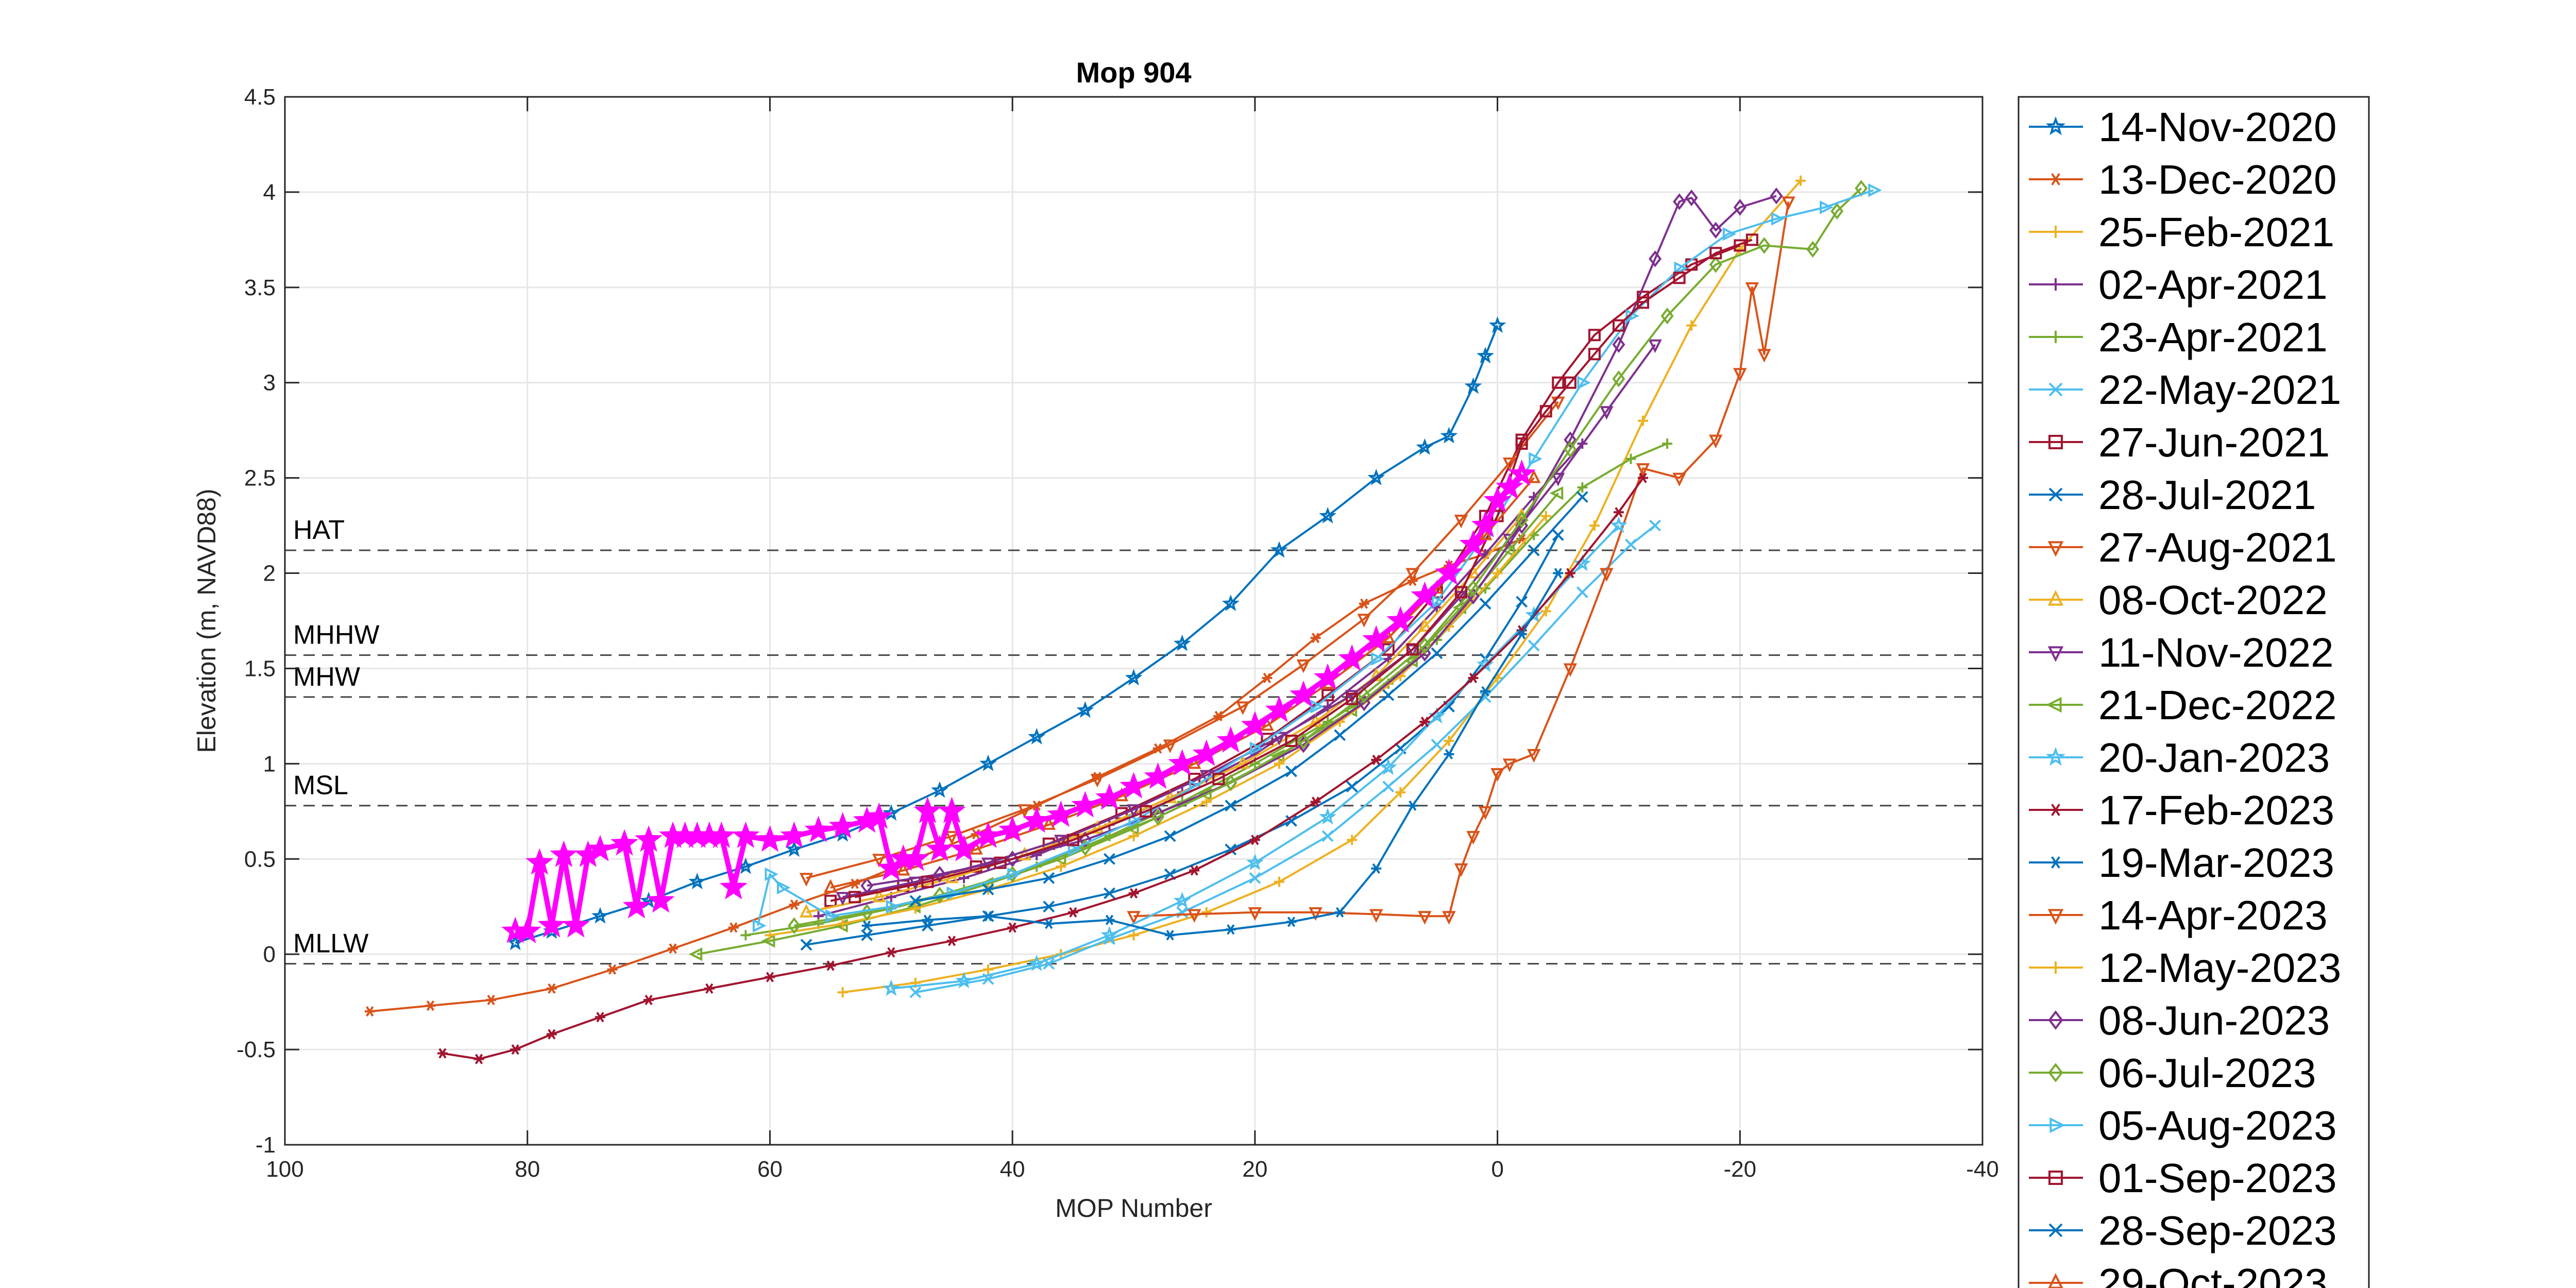 The width and height of the screenshot is (2576, 1288). I want to click on reference-label-mllw: MLLW, so click(331, 944).